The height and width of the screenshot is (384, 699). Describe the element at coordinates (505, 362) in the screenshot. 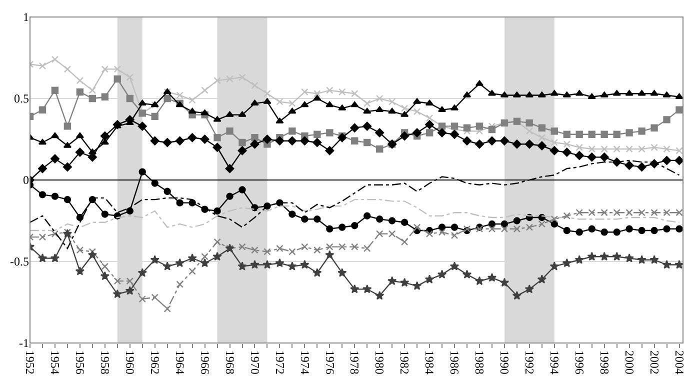

I see `x-tick-label: 1990` at that location.